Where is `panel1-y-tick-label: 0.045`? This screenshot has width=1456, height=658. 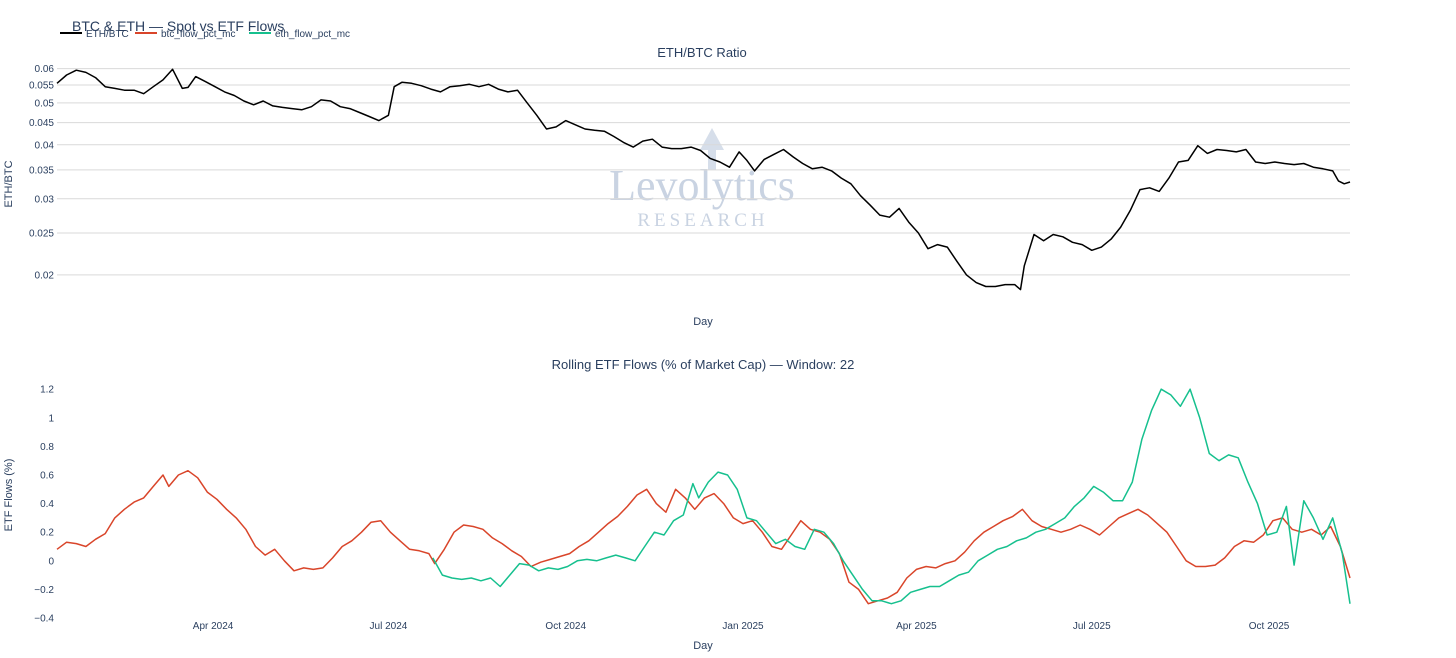
panel1-y-tick-label: 0.045 is located at coordinates (41, 123).